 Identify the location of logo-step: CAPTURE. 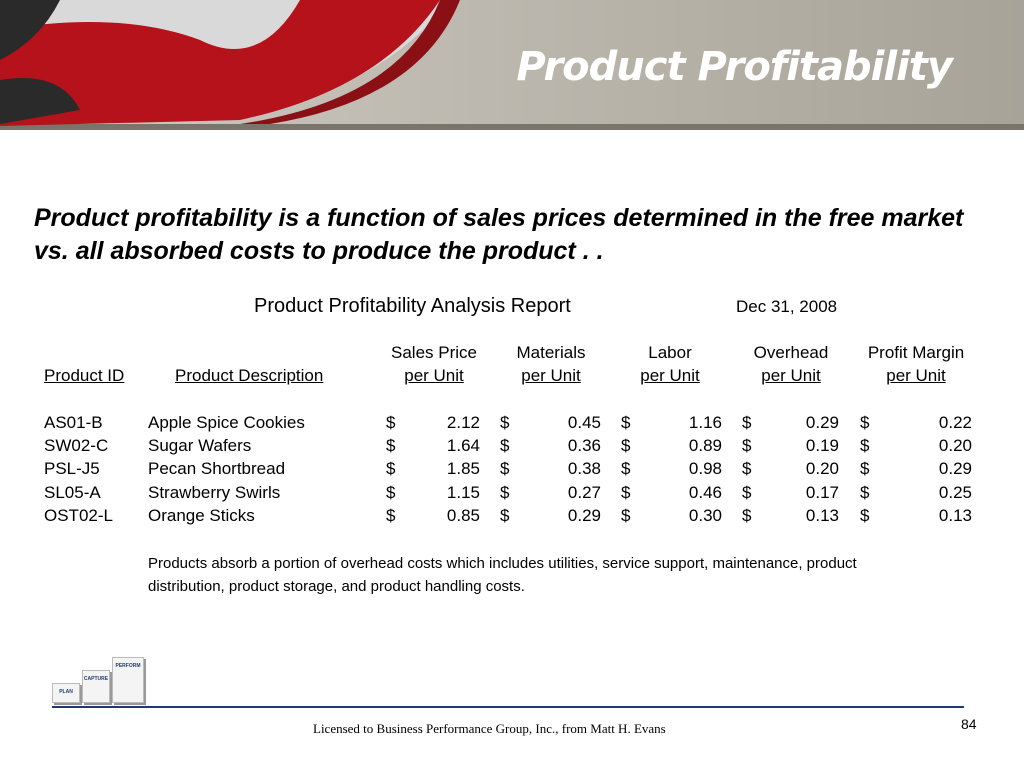
(96, 686).